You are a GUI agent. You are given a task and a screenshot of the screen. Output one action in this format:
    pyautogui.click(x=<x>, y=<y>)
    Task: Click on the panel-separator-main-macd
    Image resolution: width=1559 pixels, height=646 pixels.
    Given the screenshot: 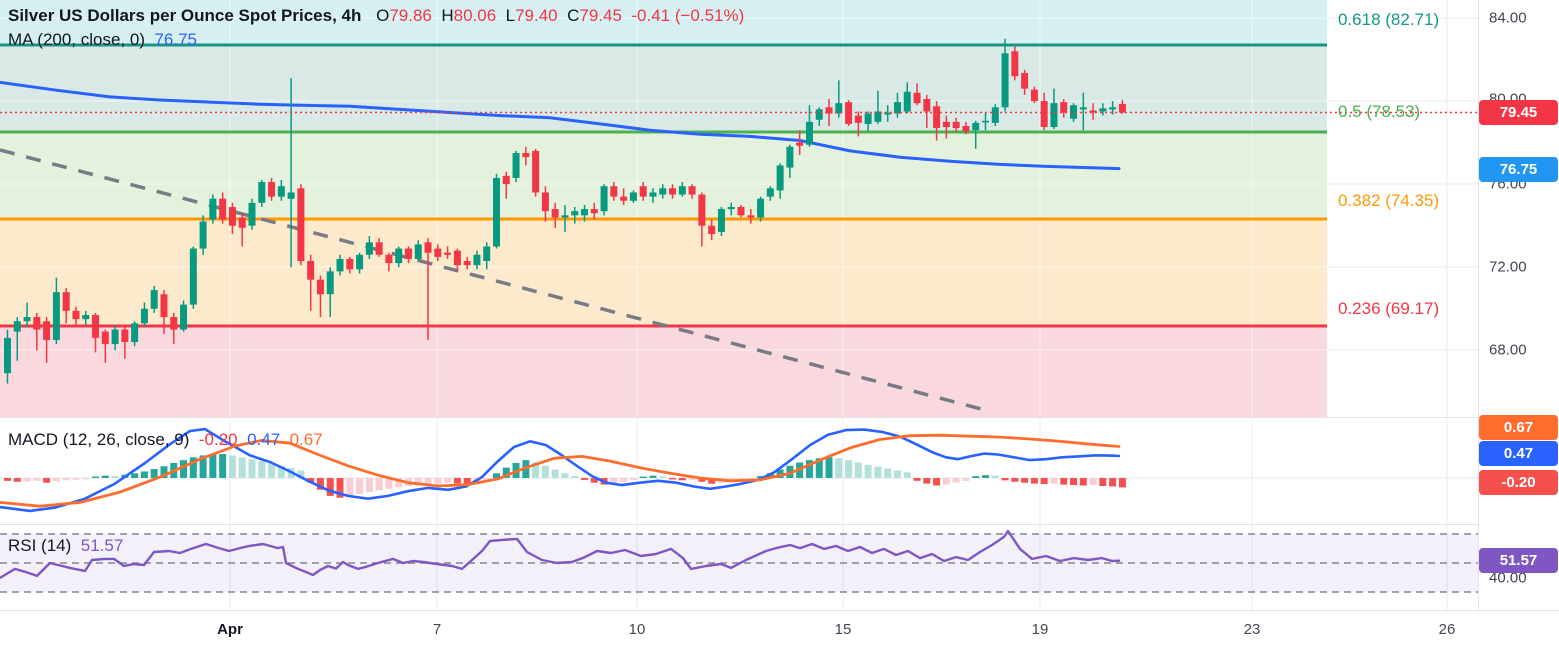 What is the action you would take?
    pyautogui.click(x=739, y=417)
    